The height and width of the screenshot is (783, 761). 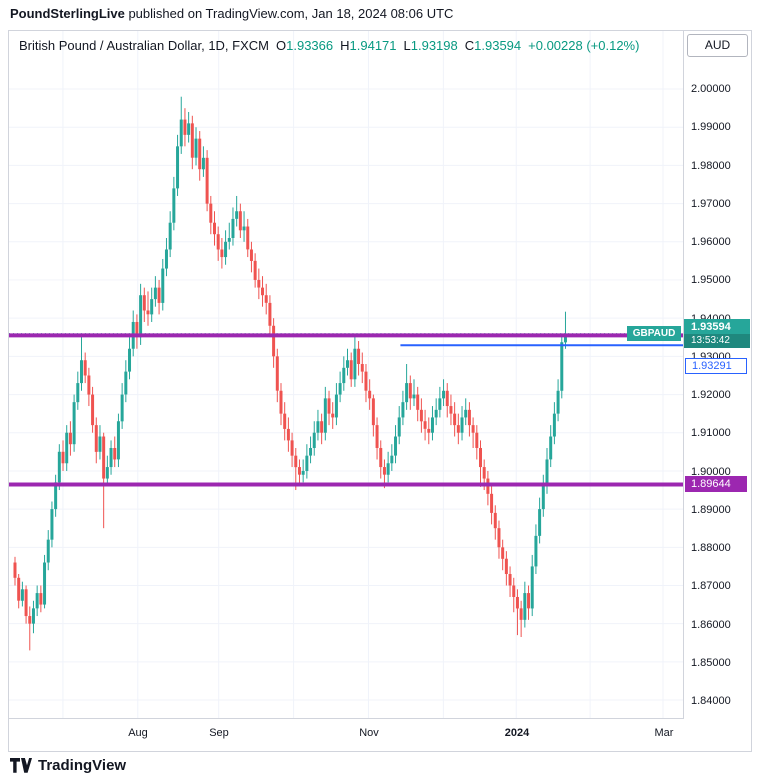 I want to click on price-tick-label: 1.87000, so click(x=711, y=586).